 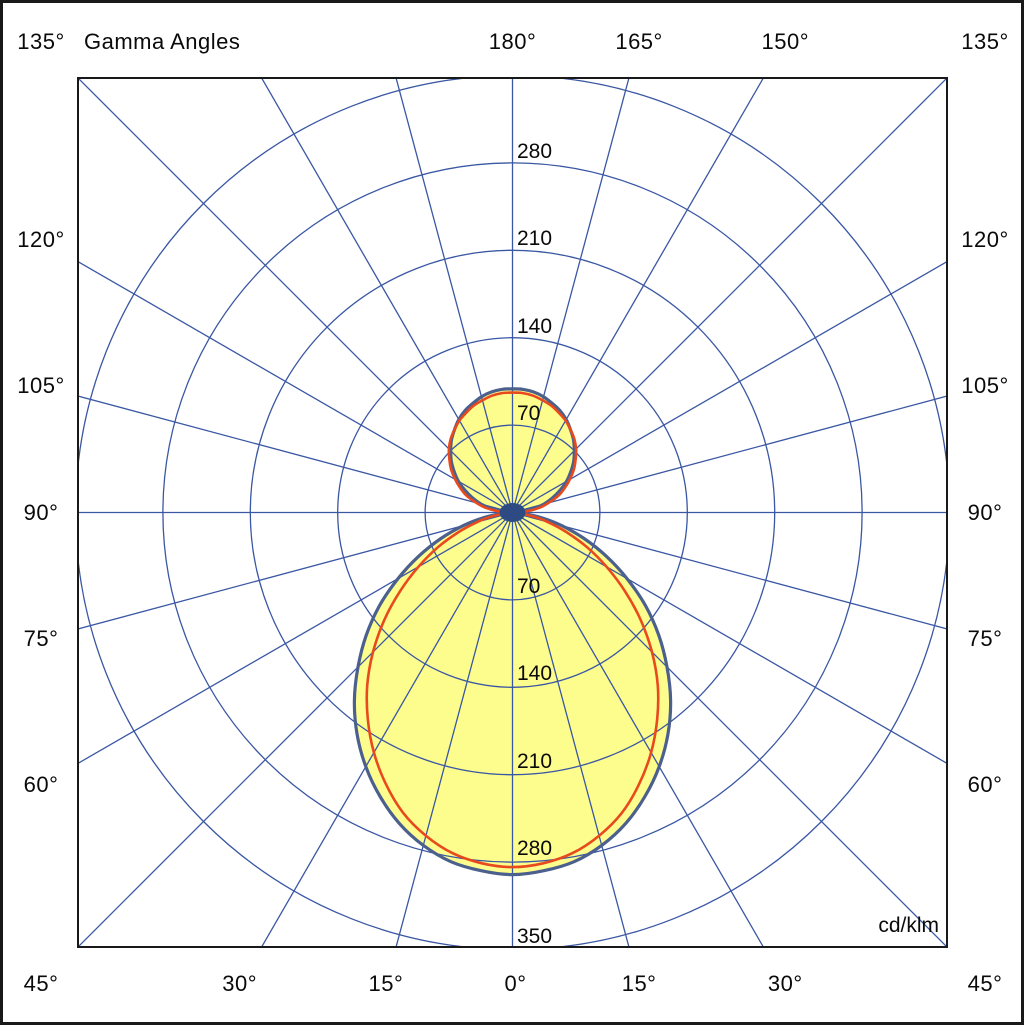 I want to click on curve-c0-c180, so click(x=512, y=630).